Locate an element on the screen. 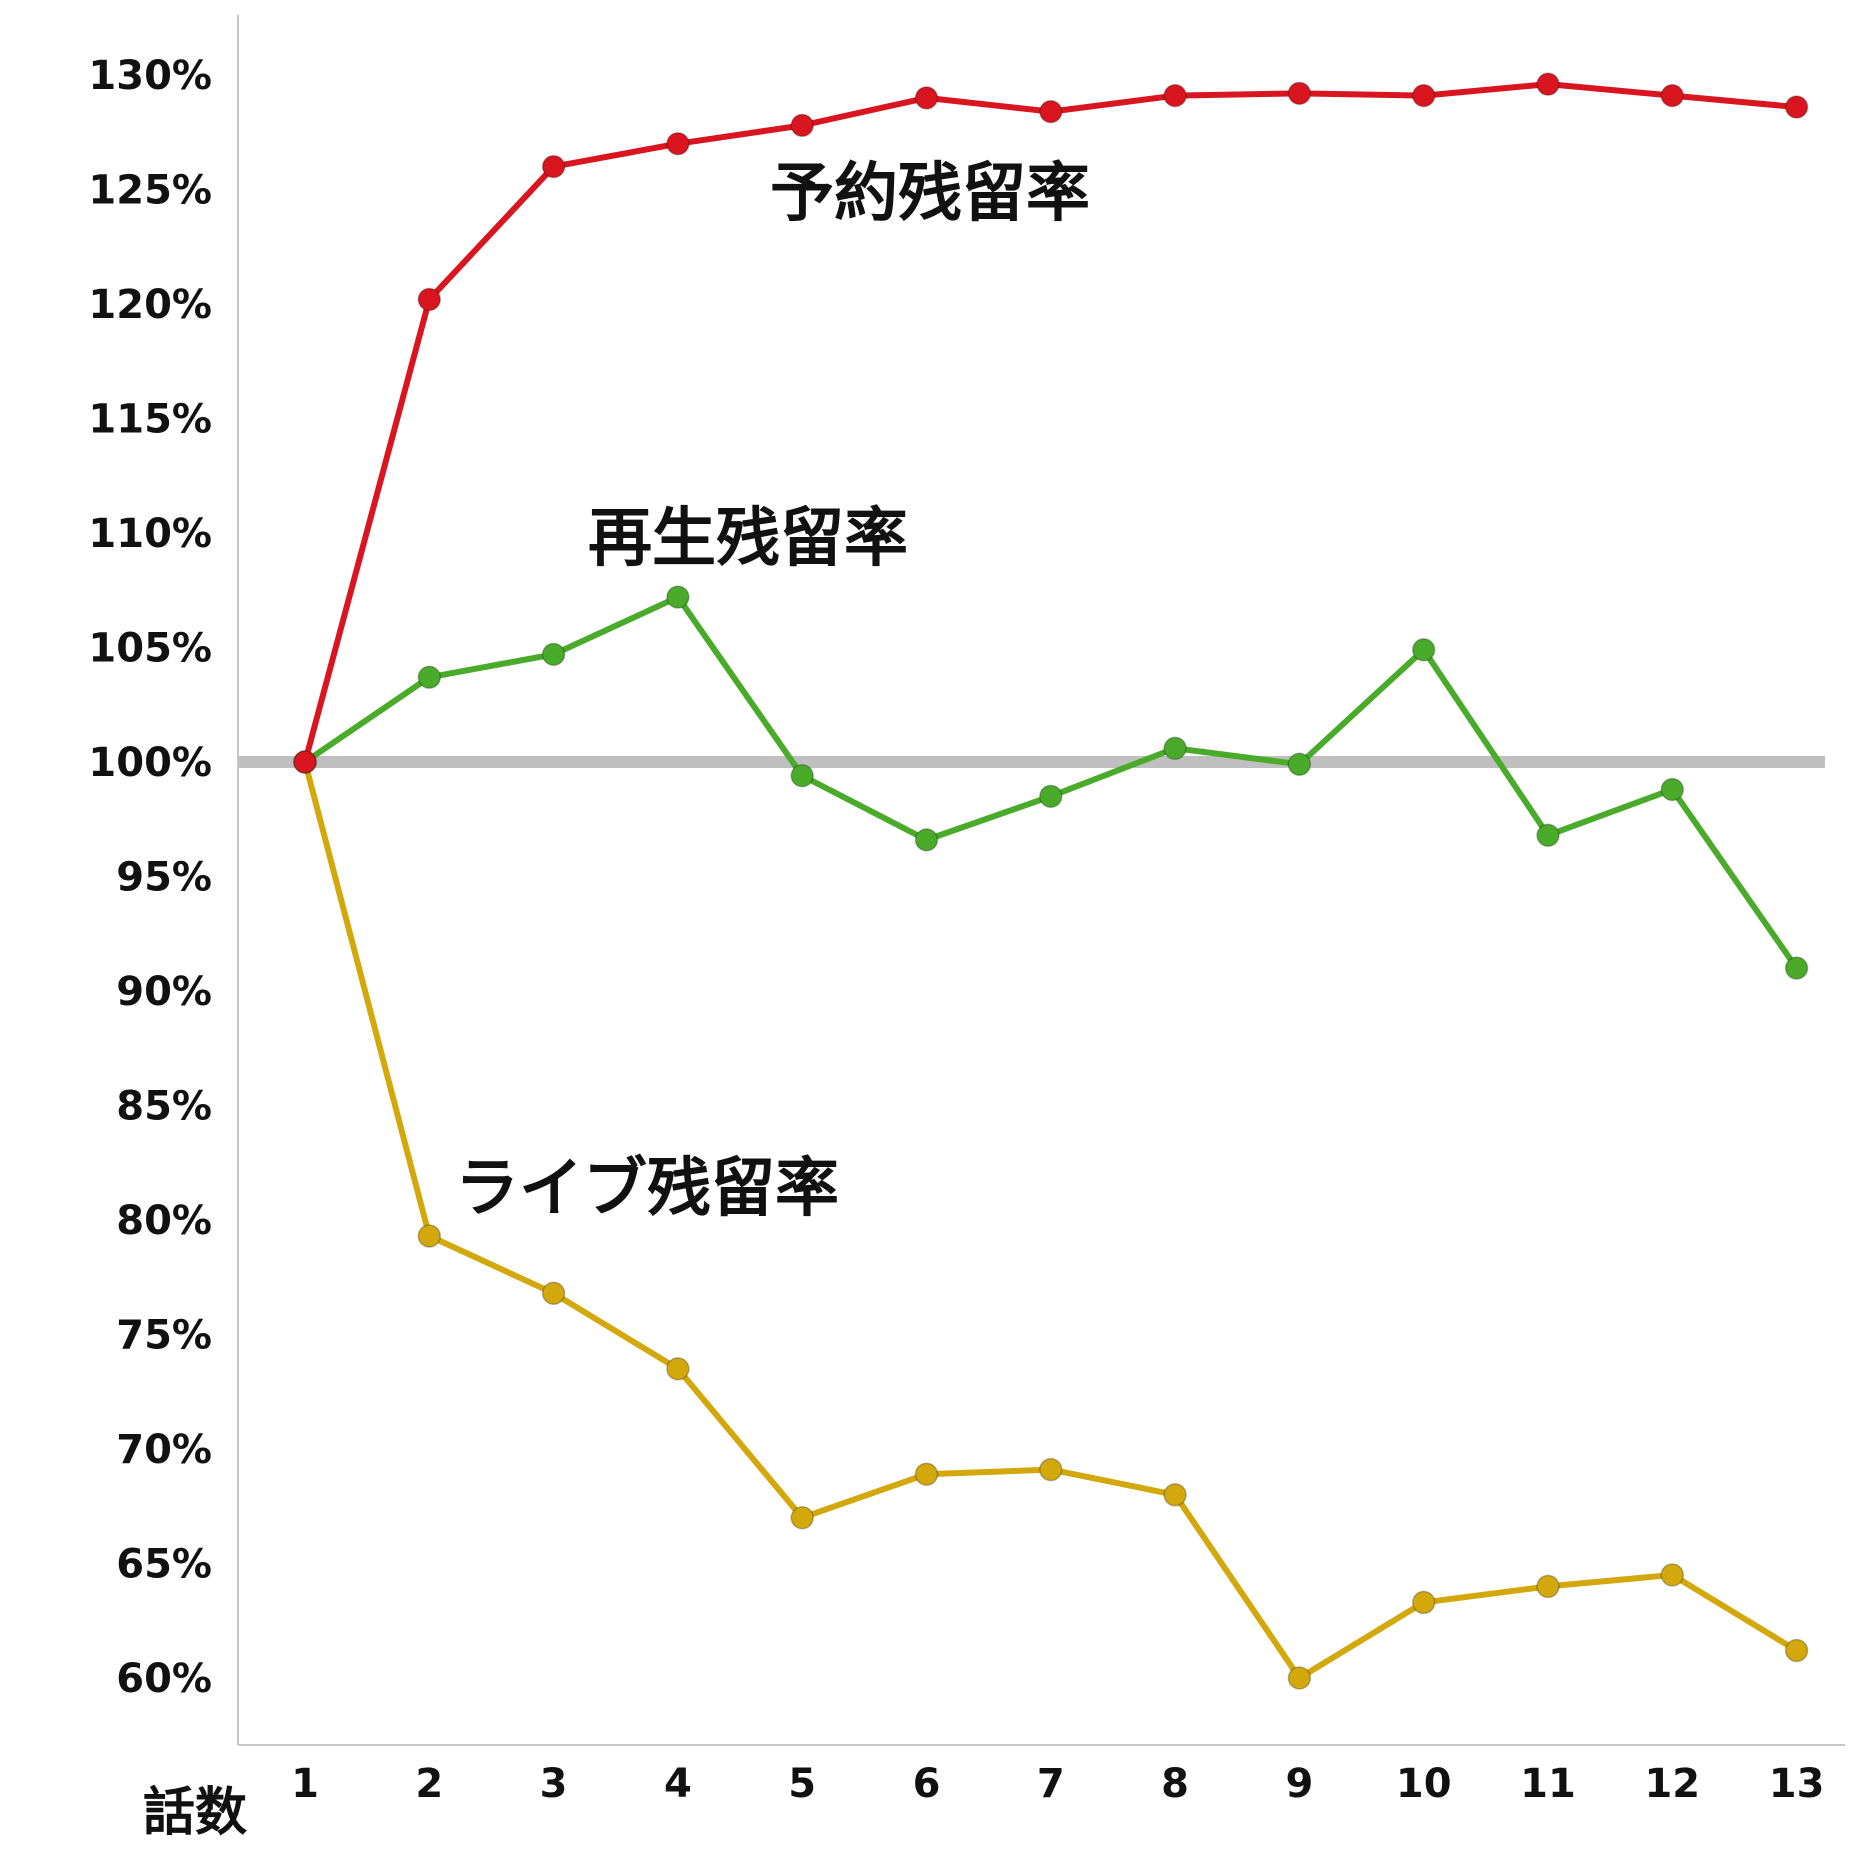 The image size is (1860, 1860). x-tick-label: 3 is located at coordinates (554, 1784).